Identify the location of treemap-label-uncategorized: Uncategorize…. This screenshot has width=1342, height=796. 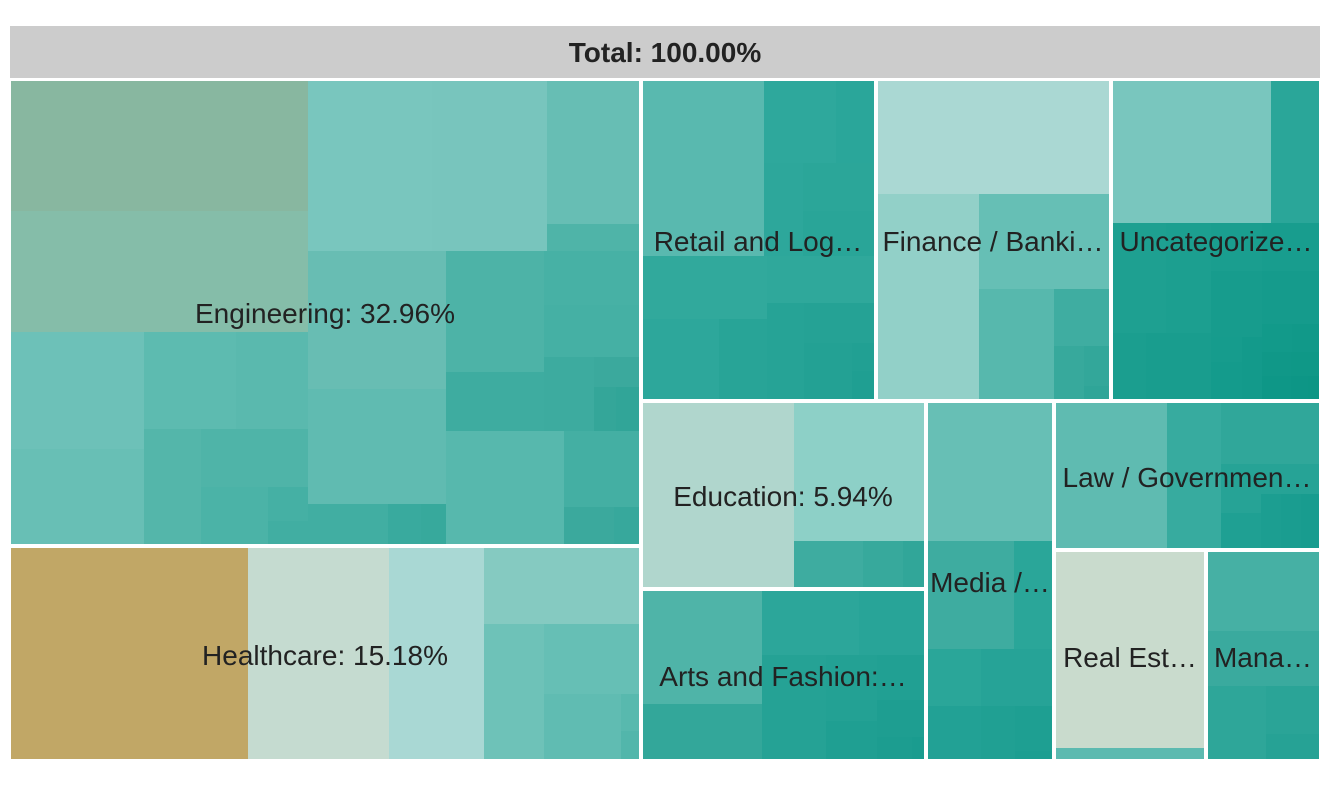
(1216, 241).